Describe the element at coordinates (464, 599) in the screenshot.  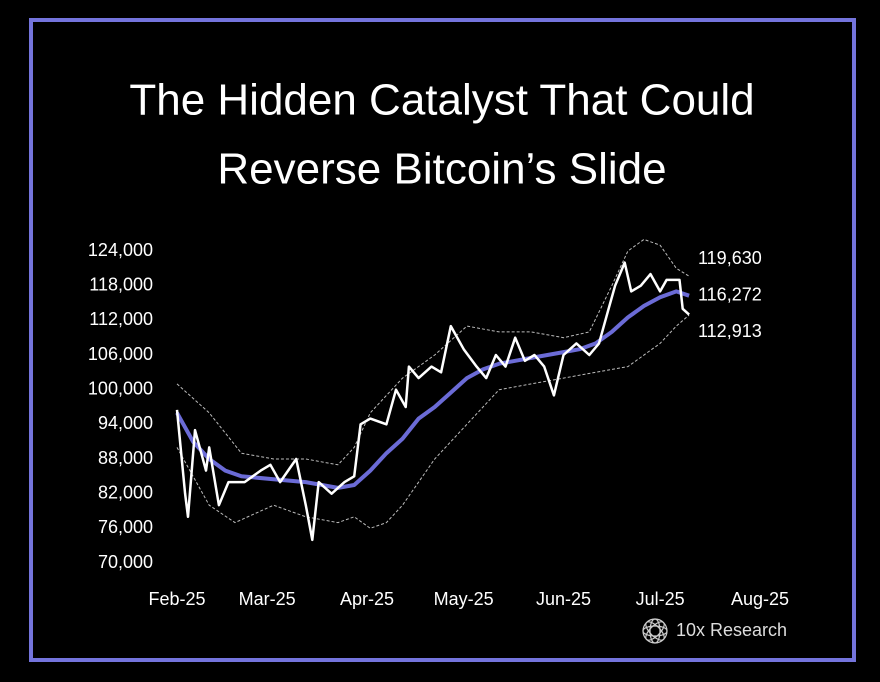
I see `x-tick-label: May-25` at that location.